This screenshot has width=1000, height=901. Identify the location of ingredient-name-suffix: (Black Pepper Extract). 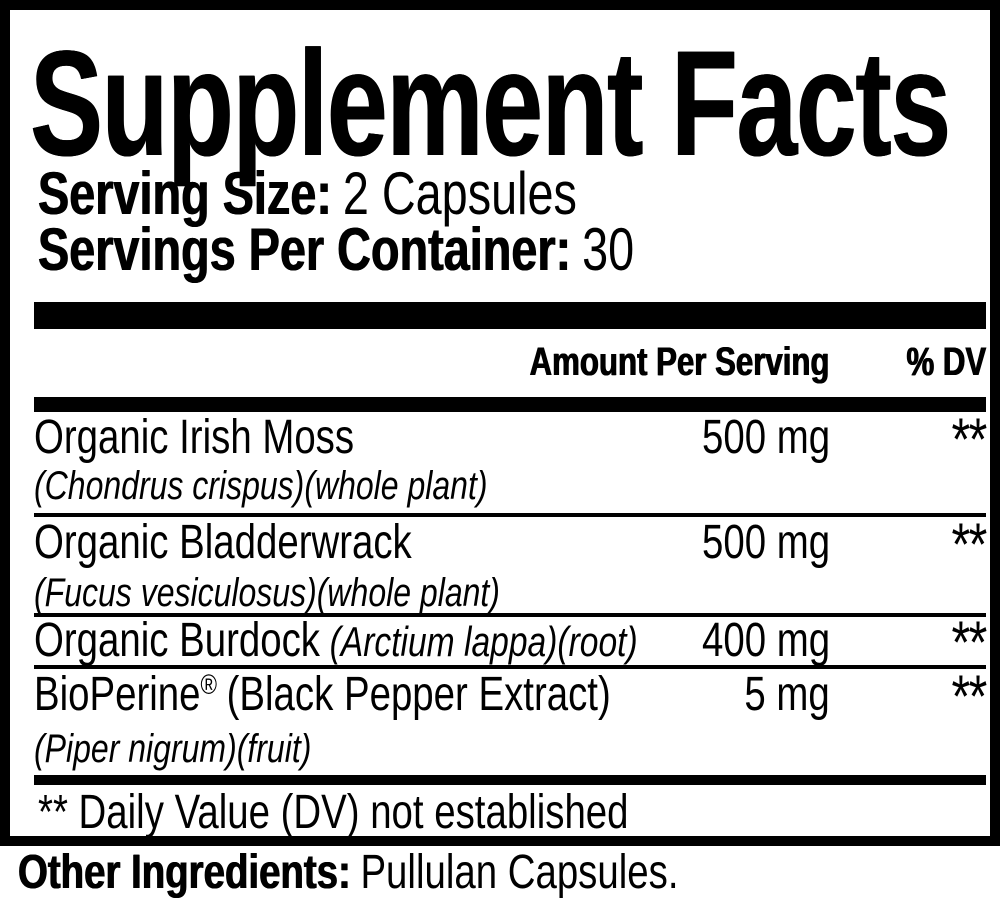
(418, 694).